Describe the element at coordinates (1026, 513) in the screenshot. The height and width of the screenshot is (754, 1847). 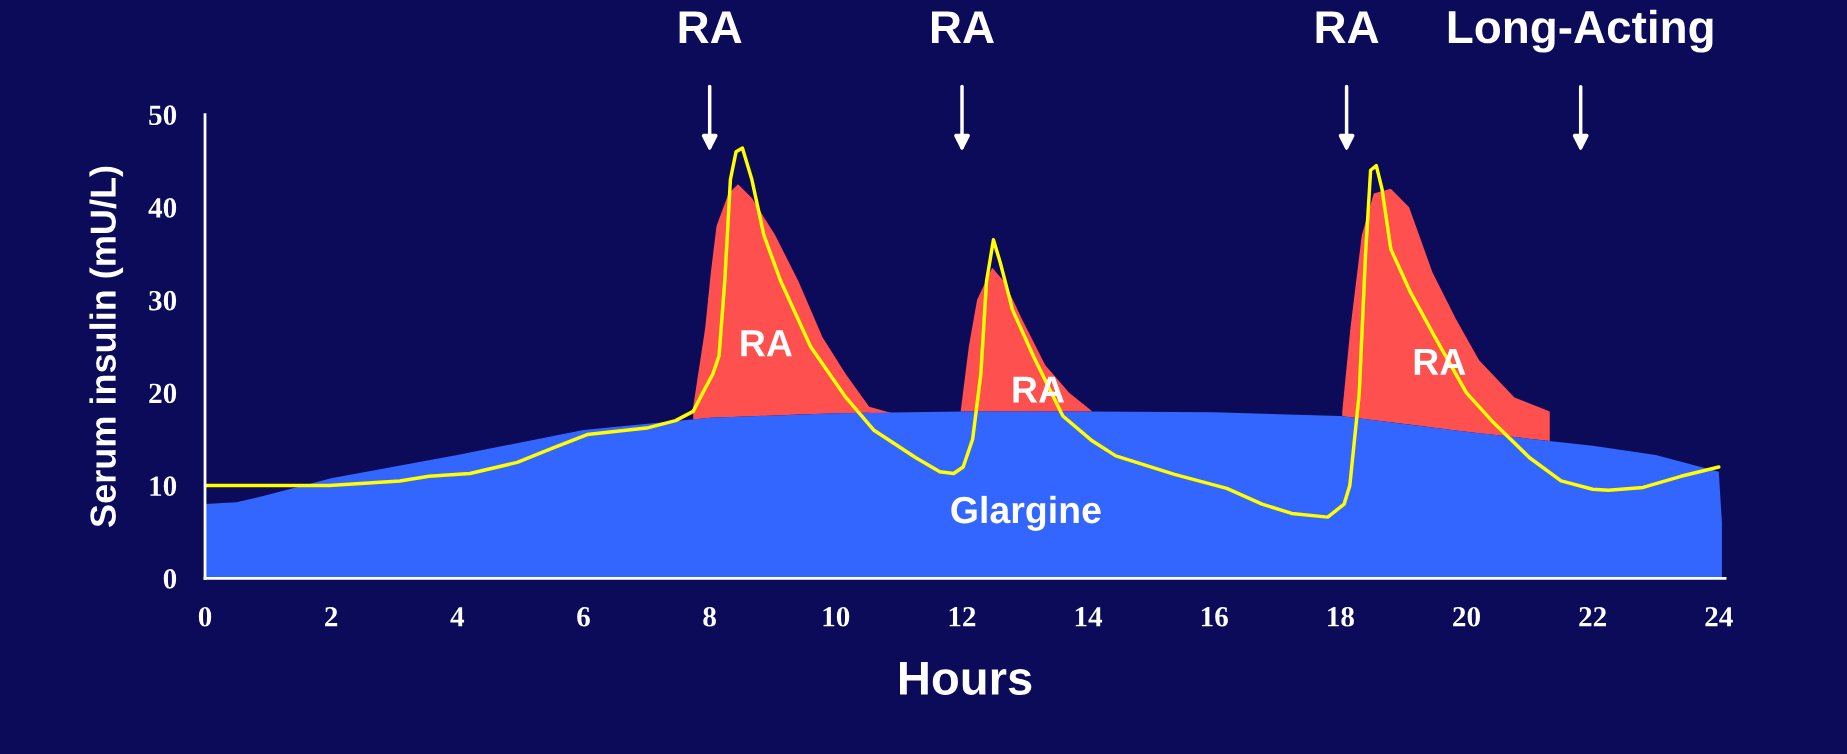
I see `annotation: Glargine` at that location.